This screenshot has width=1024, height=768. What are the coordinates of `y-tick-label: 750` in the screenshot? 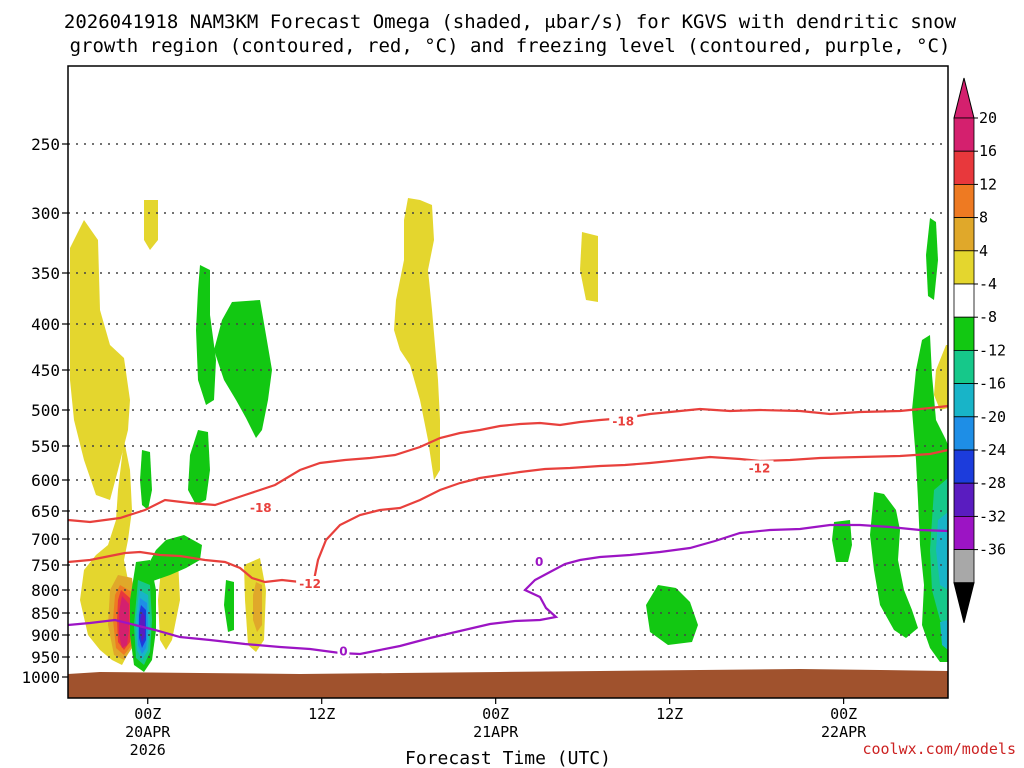 It's located at (45, 565).